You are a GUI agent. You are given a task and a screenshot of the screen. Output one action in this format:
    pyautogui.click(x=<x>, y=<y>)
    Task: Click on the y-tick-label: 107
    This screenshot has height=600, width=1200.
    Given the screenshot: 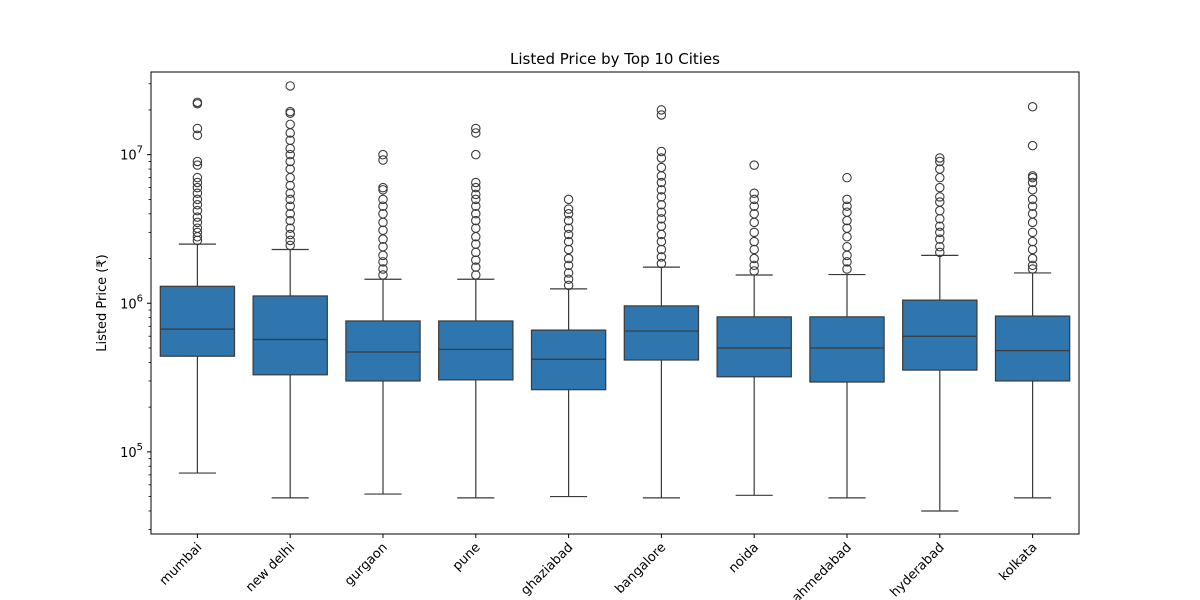 What is the action you would take?
    pyautogui.click(x=131, y=154)
    